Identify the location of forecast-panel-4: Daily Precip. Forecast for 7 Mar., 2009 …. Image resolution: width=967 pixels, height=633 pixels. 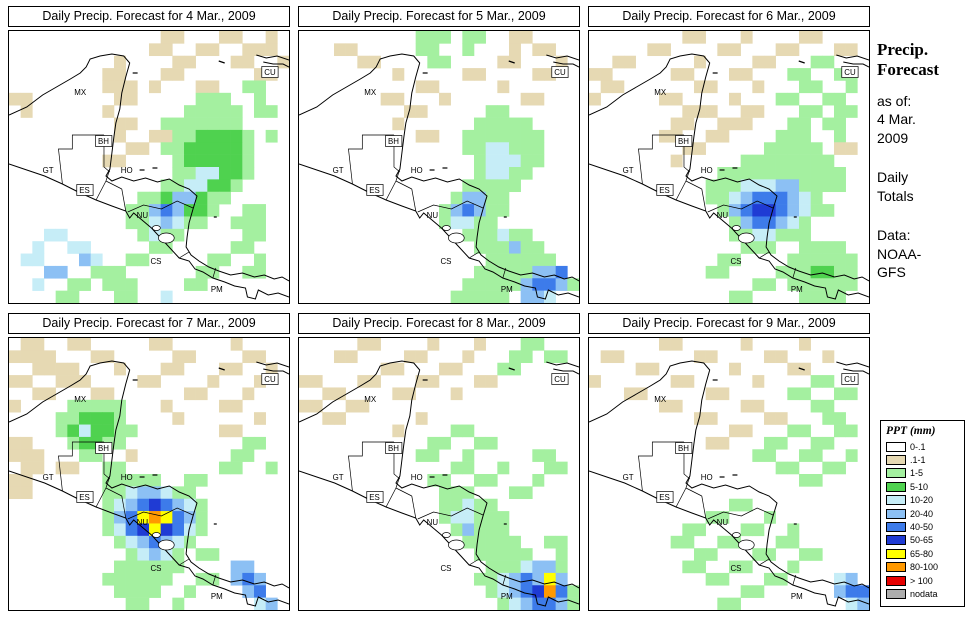
(149, 462).